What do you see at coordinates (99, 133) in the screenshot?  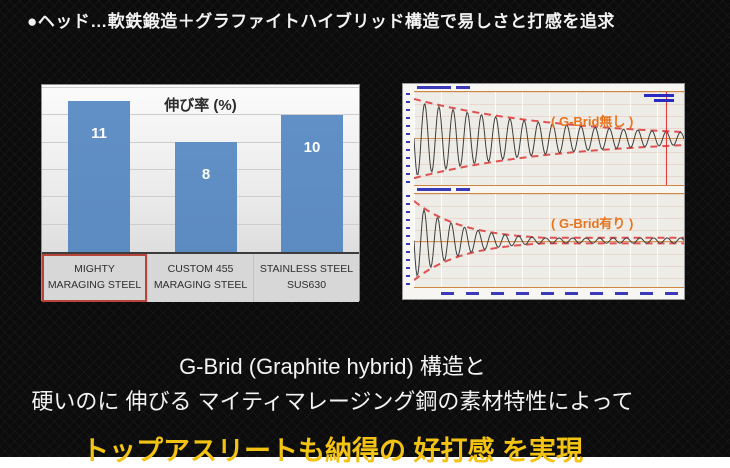 I see `bar-value-label: 11` at bounding box center [99, 133].